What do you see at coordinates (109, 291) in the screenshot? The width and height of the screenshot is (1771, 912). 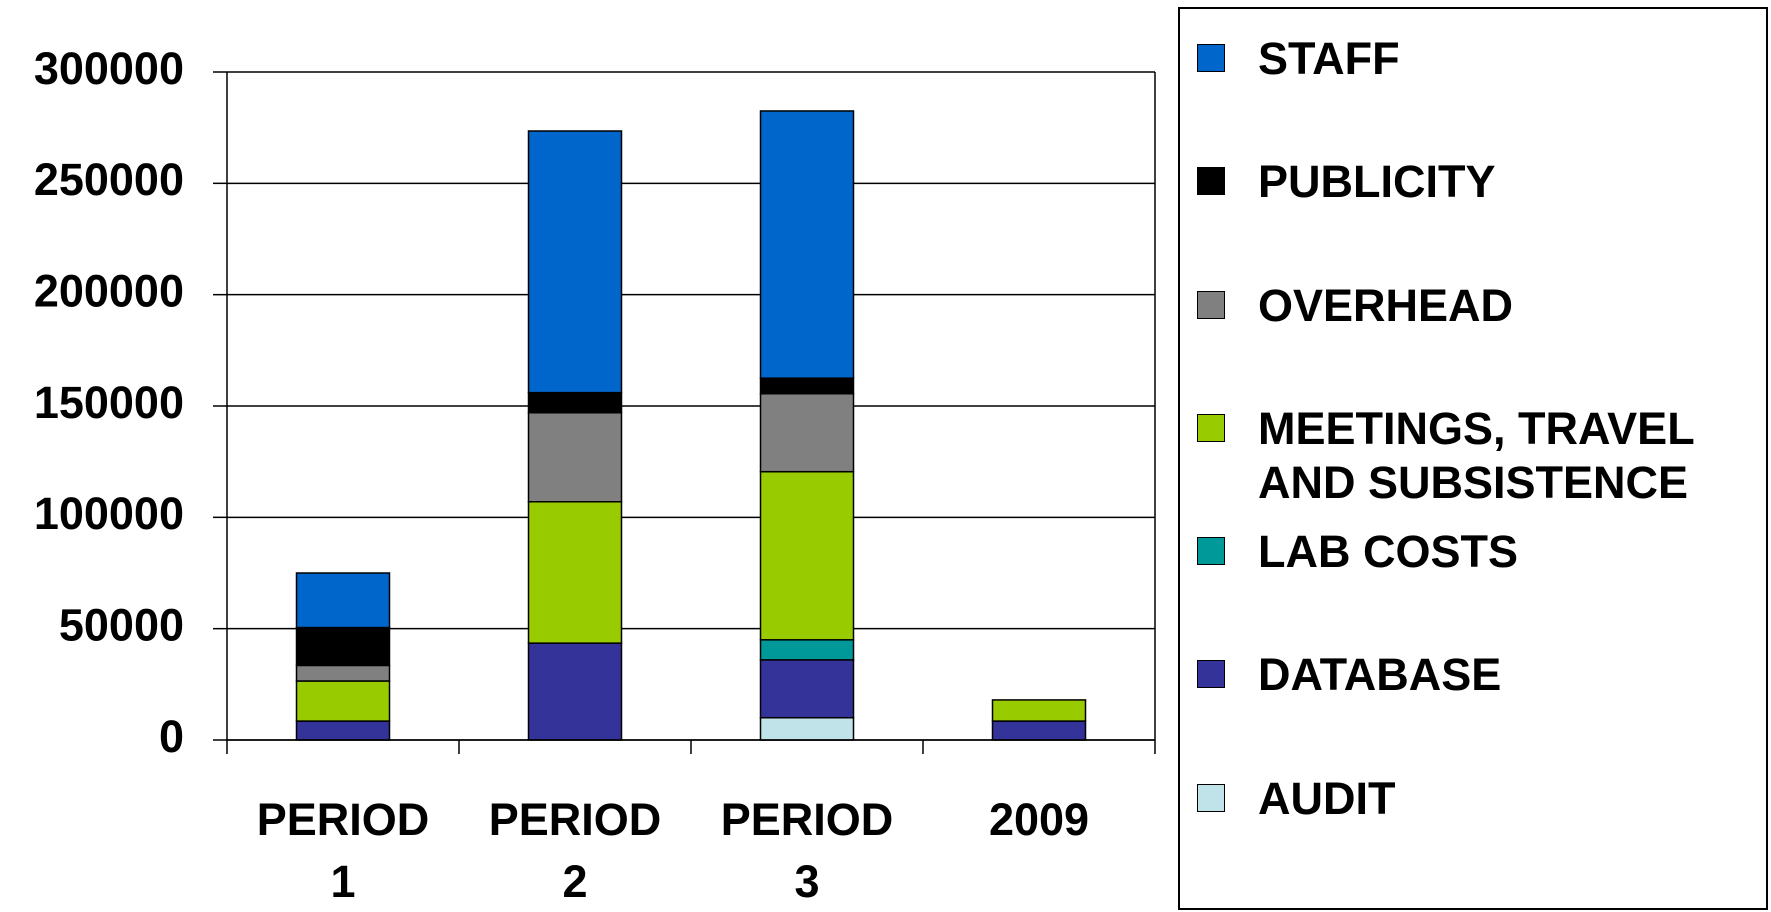 I see `y-tick-label: 200000` at bounding box center [109, 291].